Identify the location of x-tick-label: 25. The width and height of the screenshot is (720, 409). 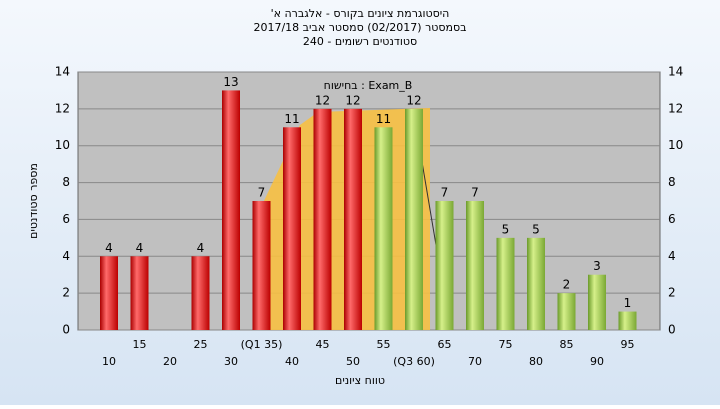
(201, 344).